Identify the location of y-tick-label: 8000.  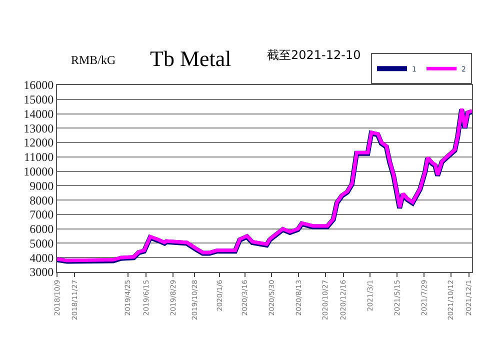
(42, 200).